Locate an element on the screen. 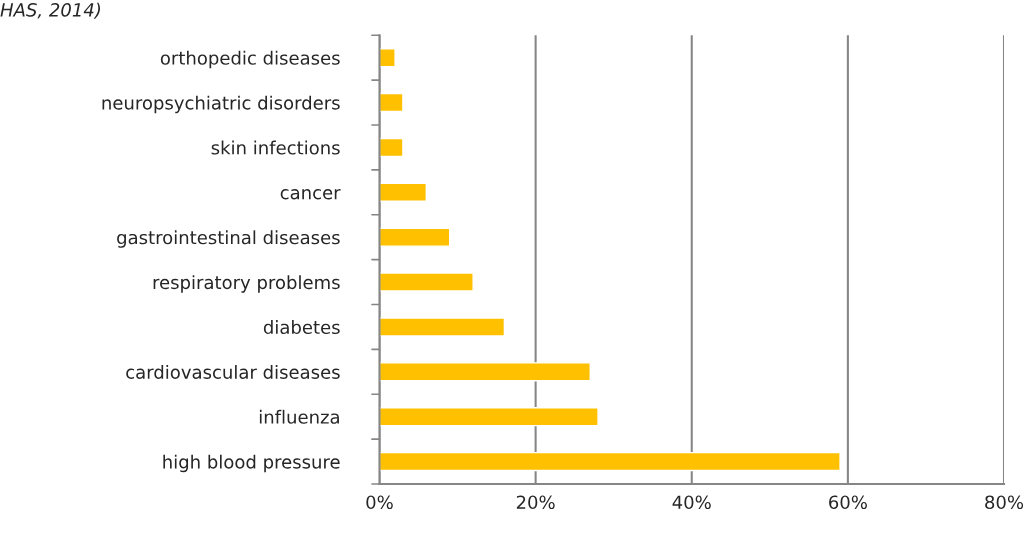 Image resolution: width=1034 pixels, height=542 pixels. text: HAS, 2014) is located at coordinates (50, 10).